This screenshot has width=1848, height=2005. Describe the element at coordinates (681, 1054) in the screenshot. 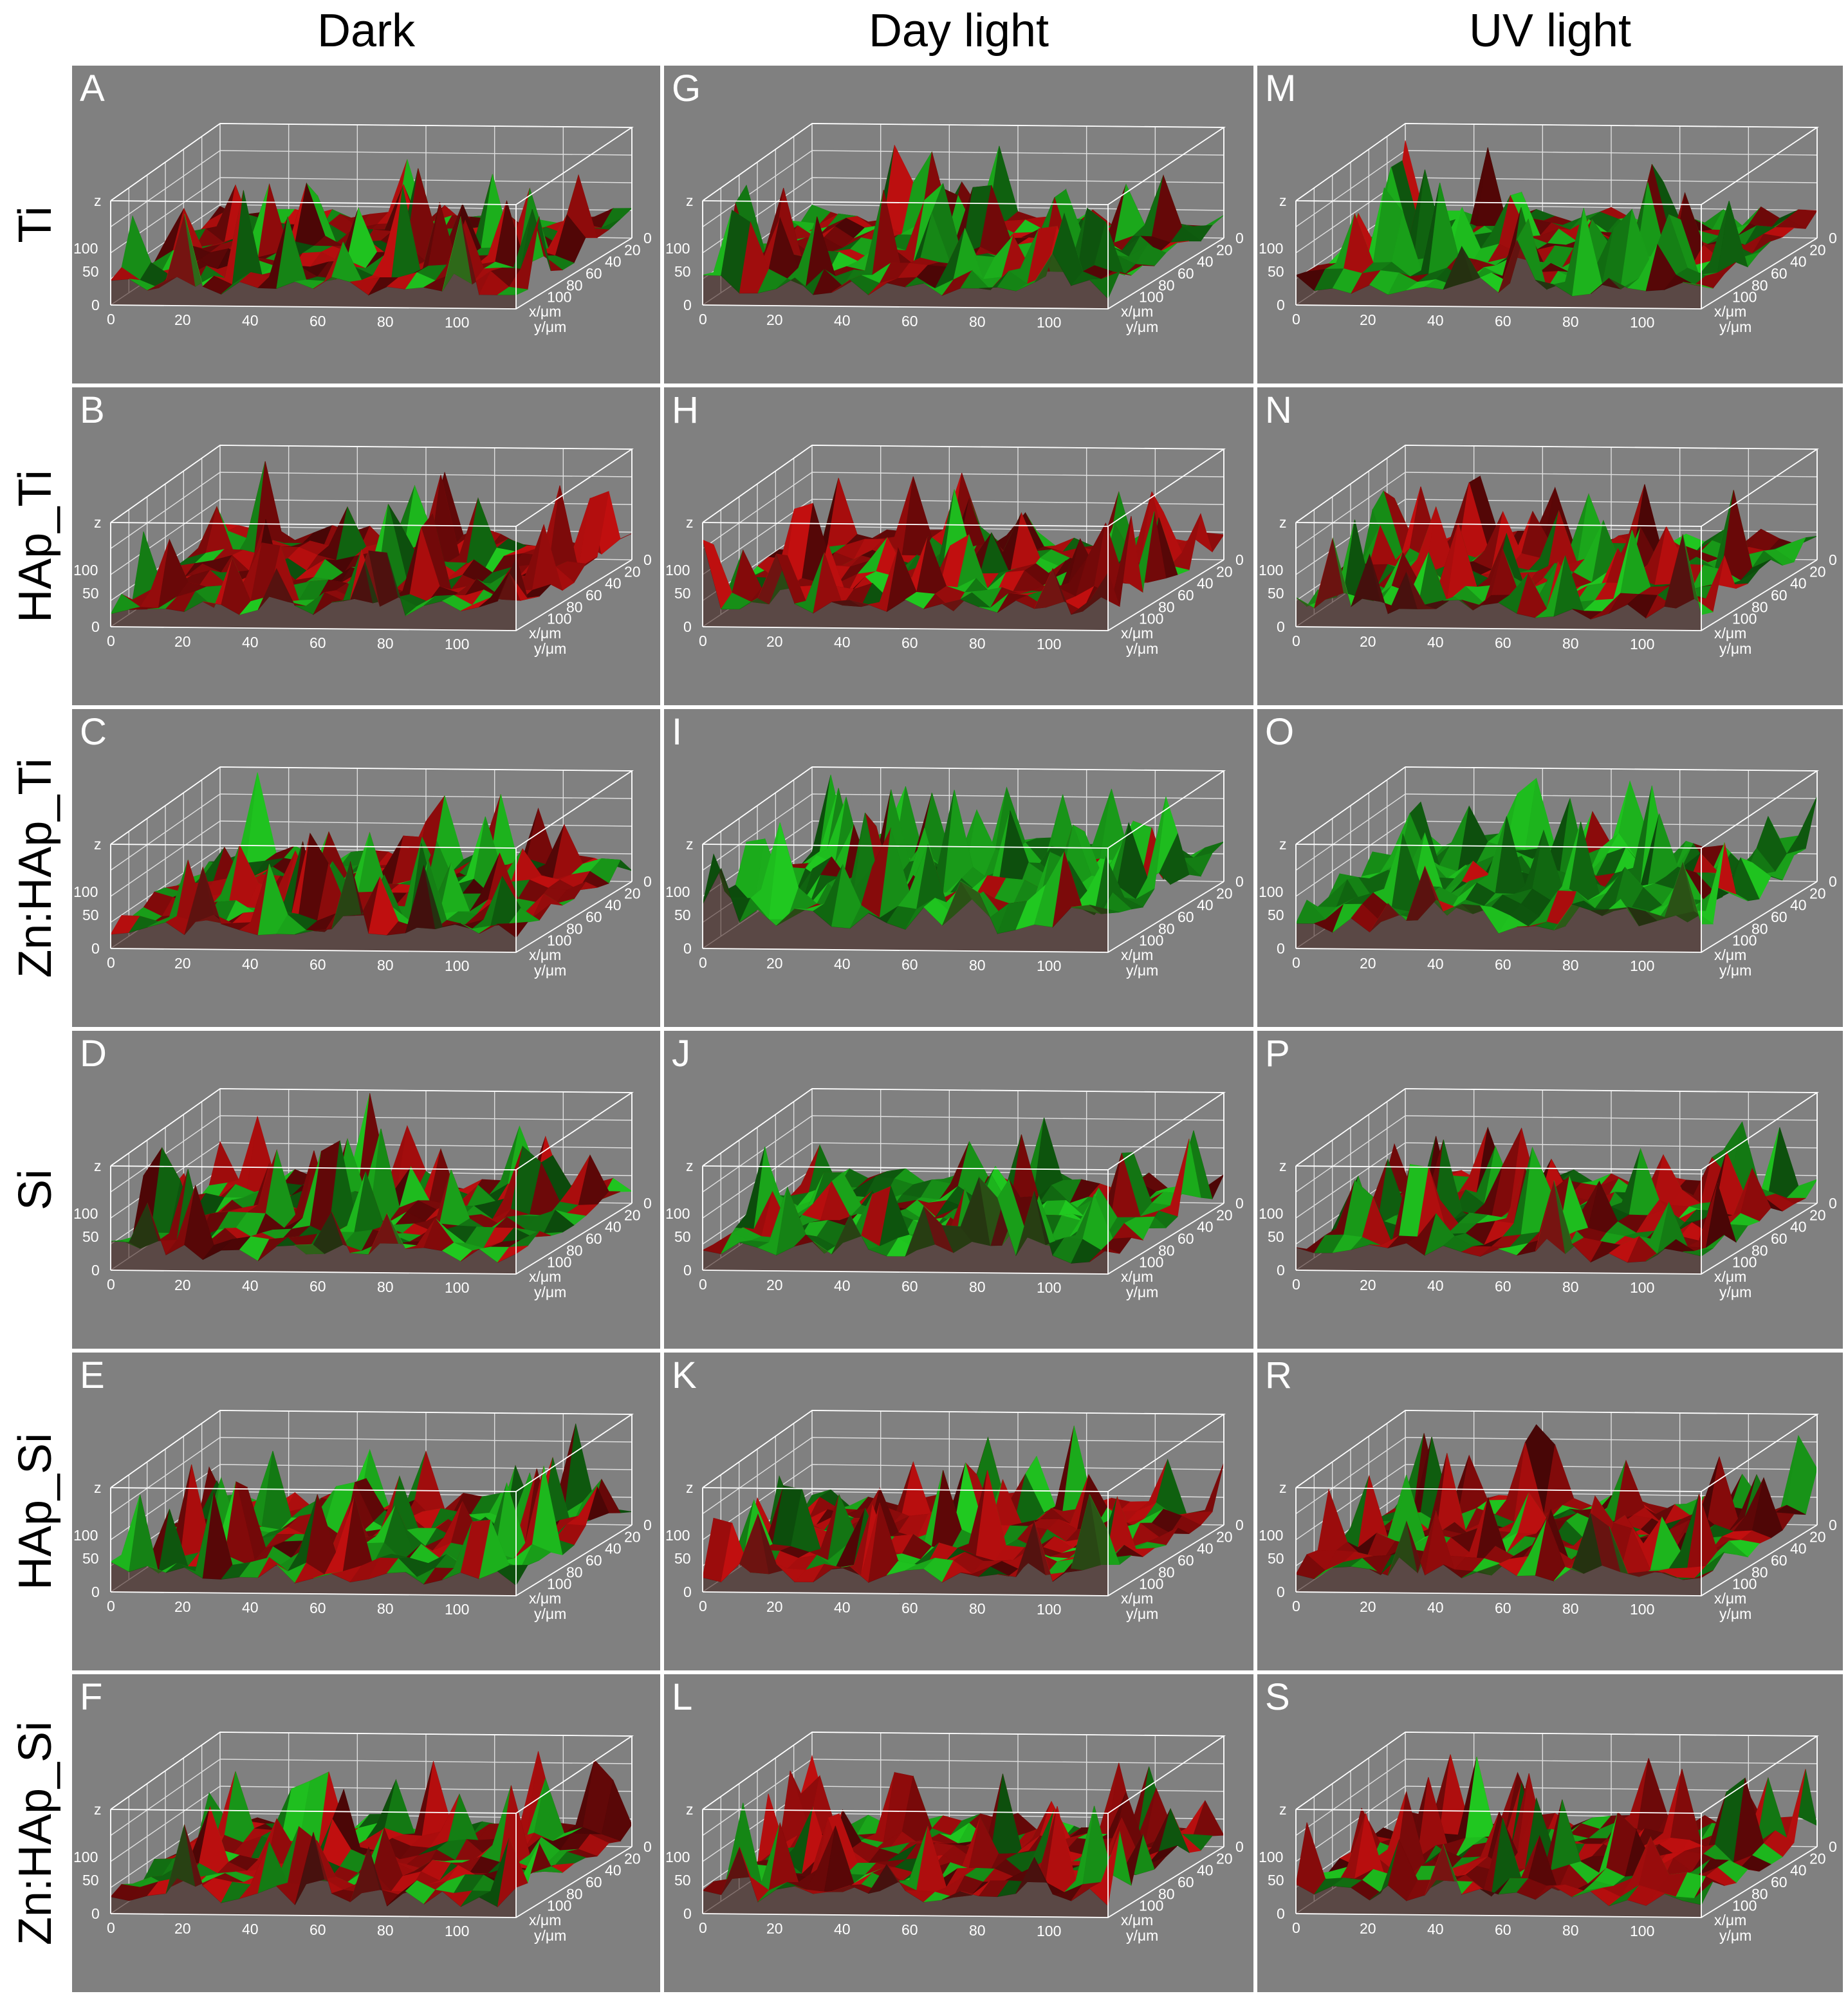

I see `panel-letter: J` at that location.